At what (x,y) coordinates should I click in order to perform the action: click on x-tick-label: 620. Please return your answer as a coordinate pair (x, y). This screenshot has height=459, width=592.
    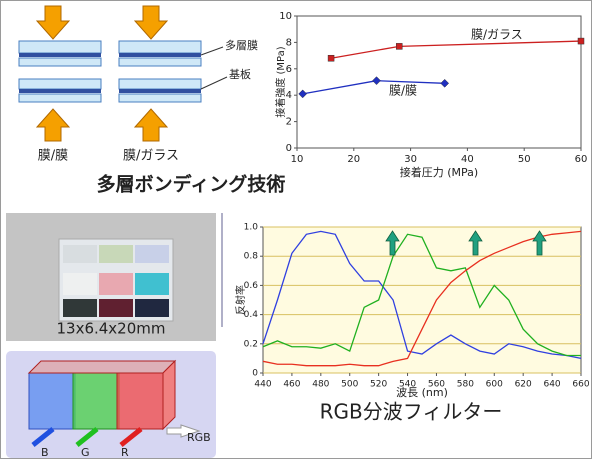
    Looking at the image, I should click on (523, 385).